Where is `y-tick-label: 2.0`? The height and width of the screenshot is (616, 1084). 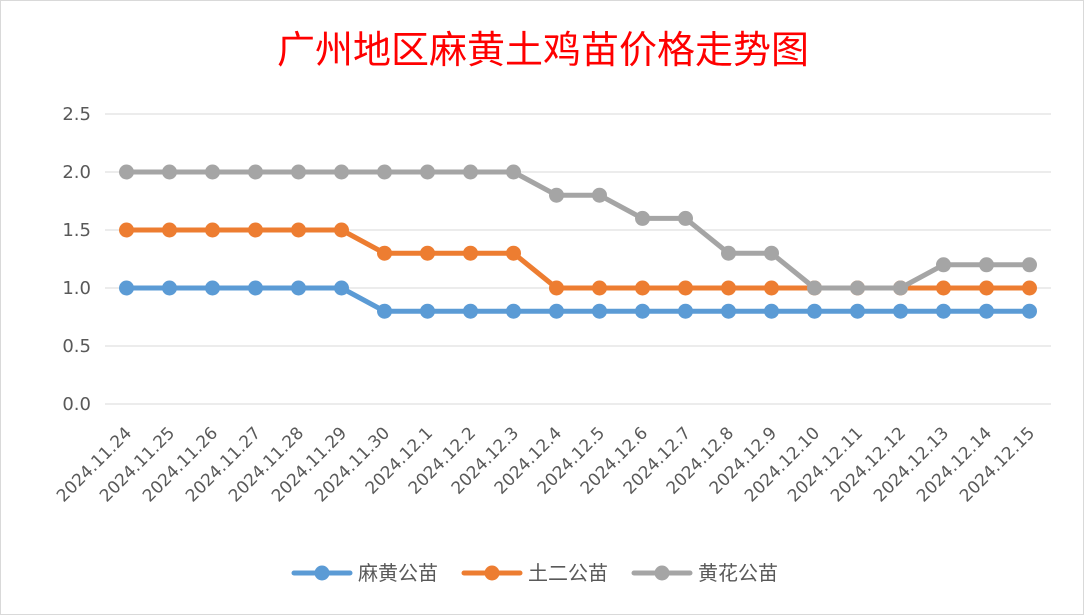
y-tick-label: 2.0 is located at coordinates (76, 172).